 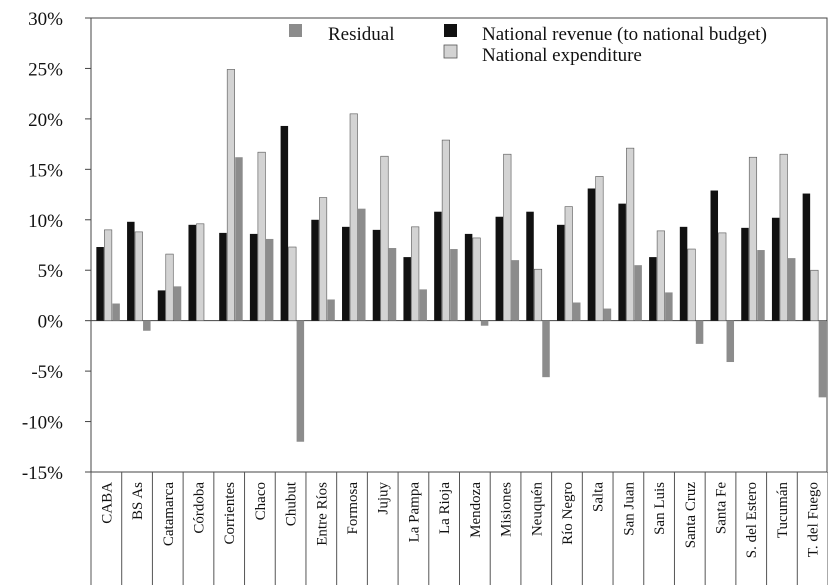 What do you see at coordinates (45, 120) in the screenshot?
I see `y-tick-label: 20%` at bounding box center [45, 120].